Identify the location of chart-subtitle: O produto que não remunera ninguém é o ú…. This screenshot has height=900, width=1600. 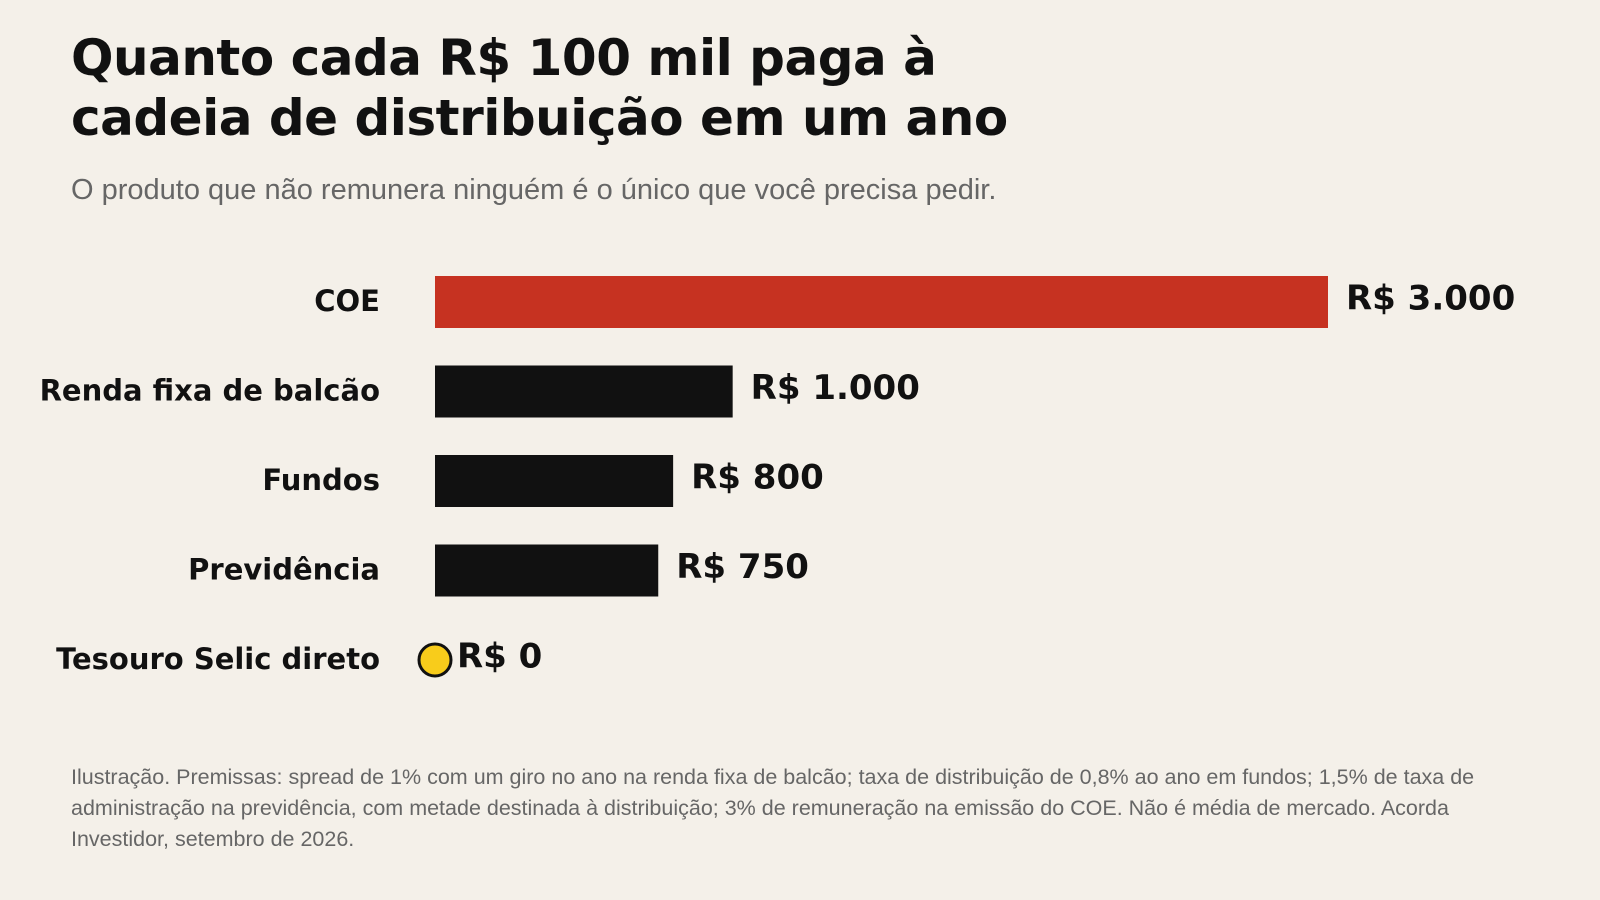
(534, 190).